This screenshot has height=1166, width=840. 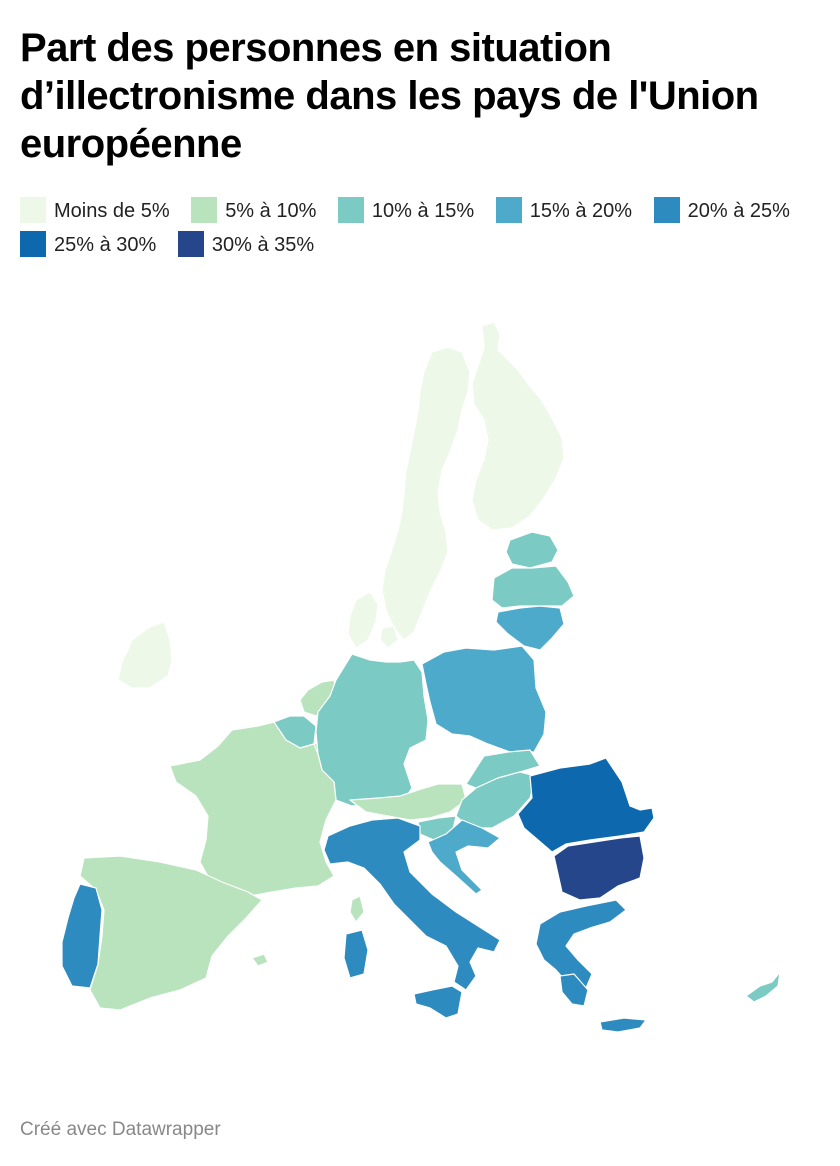 What do you see at coordinates (120, 1129) in the screenshot?
I see `credit: Créé avec Datawrapper` at bounding box center [120, 1129].